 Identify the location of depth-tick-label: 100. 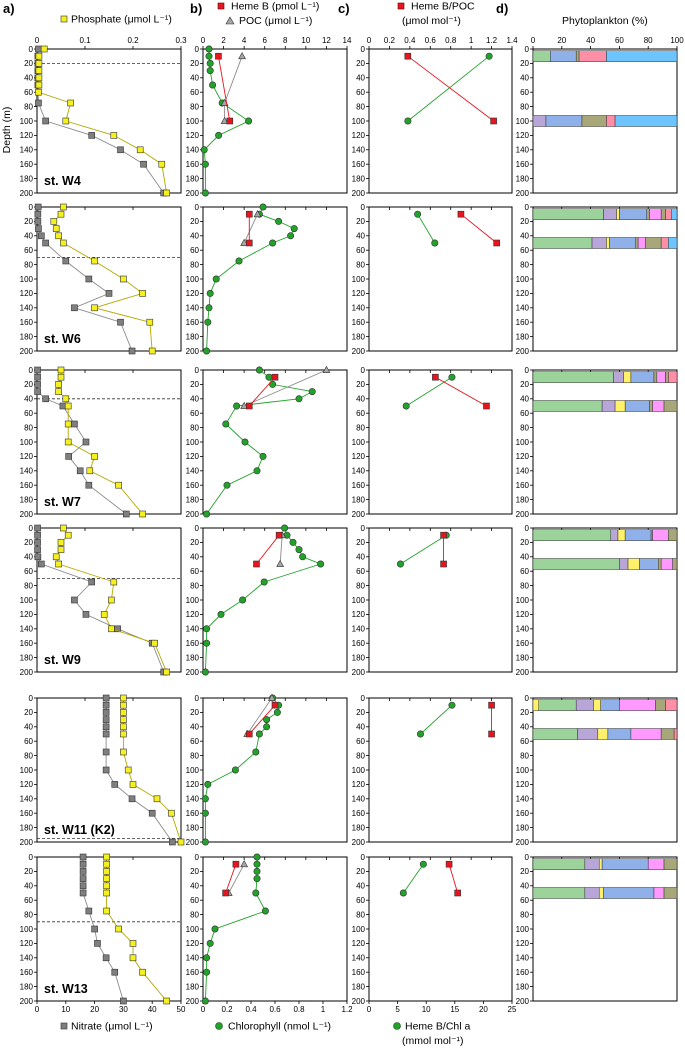
(523, 442).